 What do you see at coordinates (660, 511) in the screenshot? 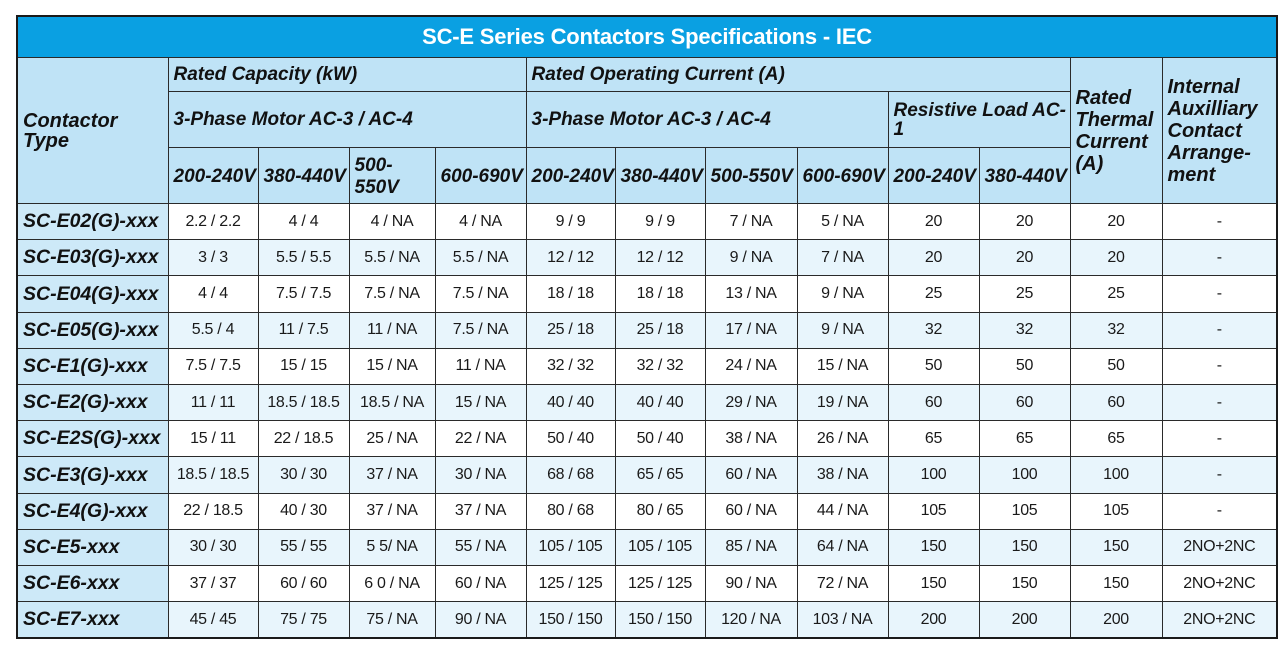
I see `current-cell: 80 / 65` at bounding box center [660, 511].